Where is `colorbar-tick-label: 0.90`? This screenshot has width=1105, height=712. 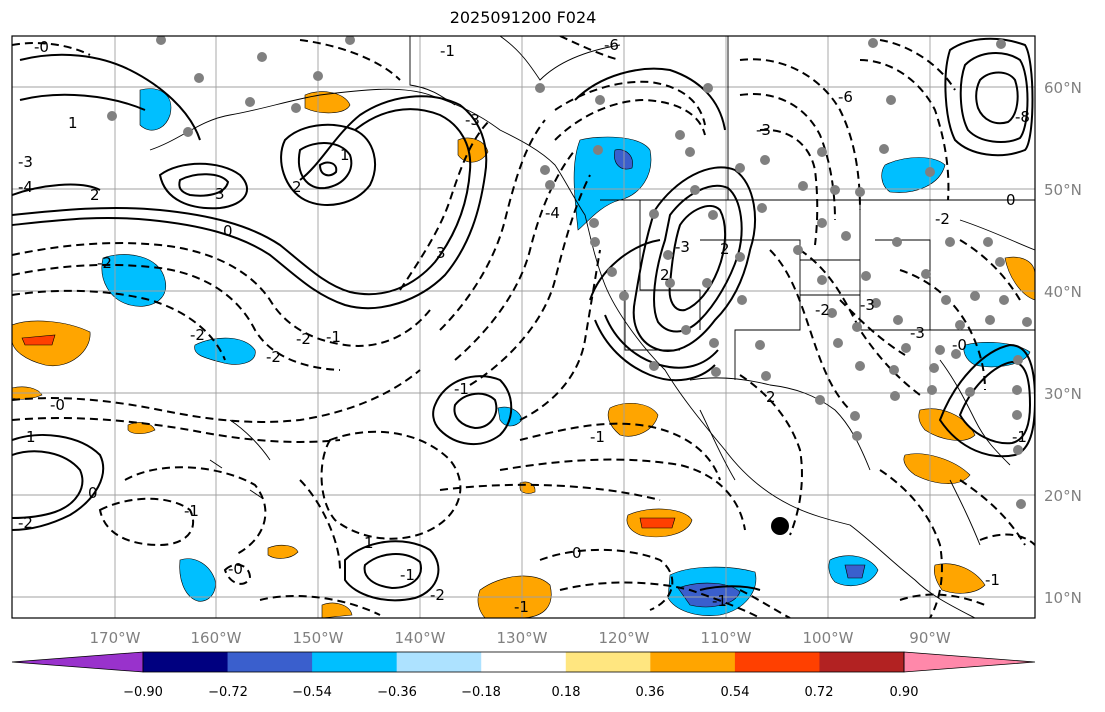 colorbar-tick-label: 0.90 is located at coordinates (904, 692).